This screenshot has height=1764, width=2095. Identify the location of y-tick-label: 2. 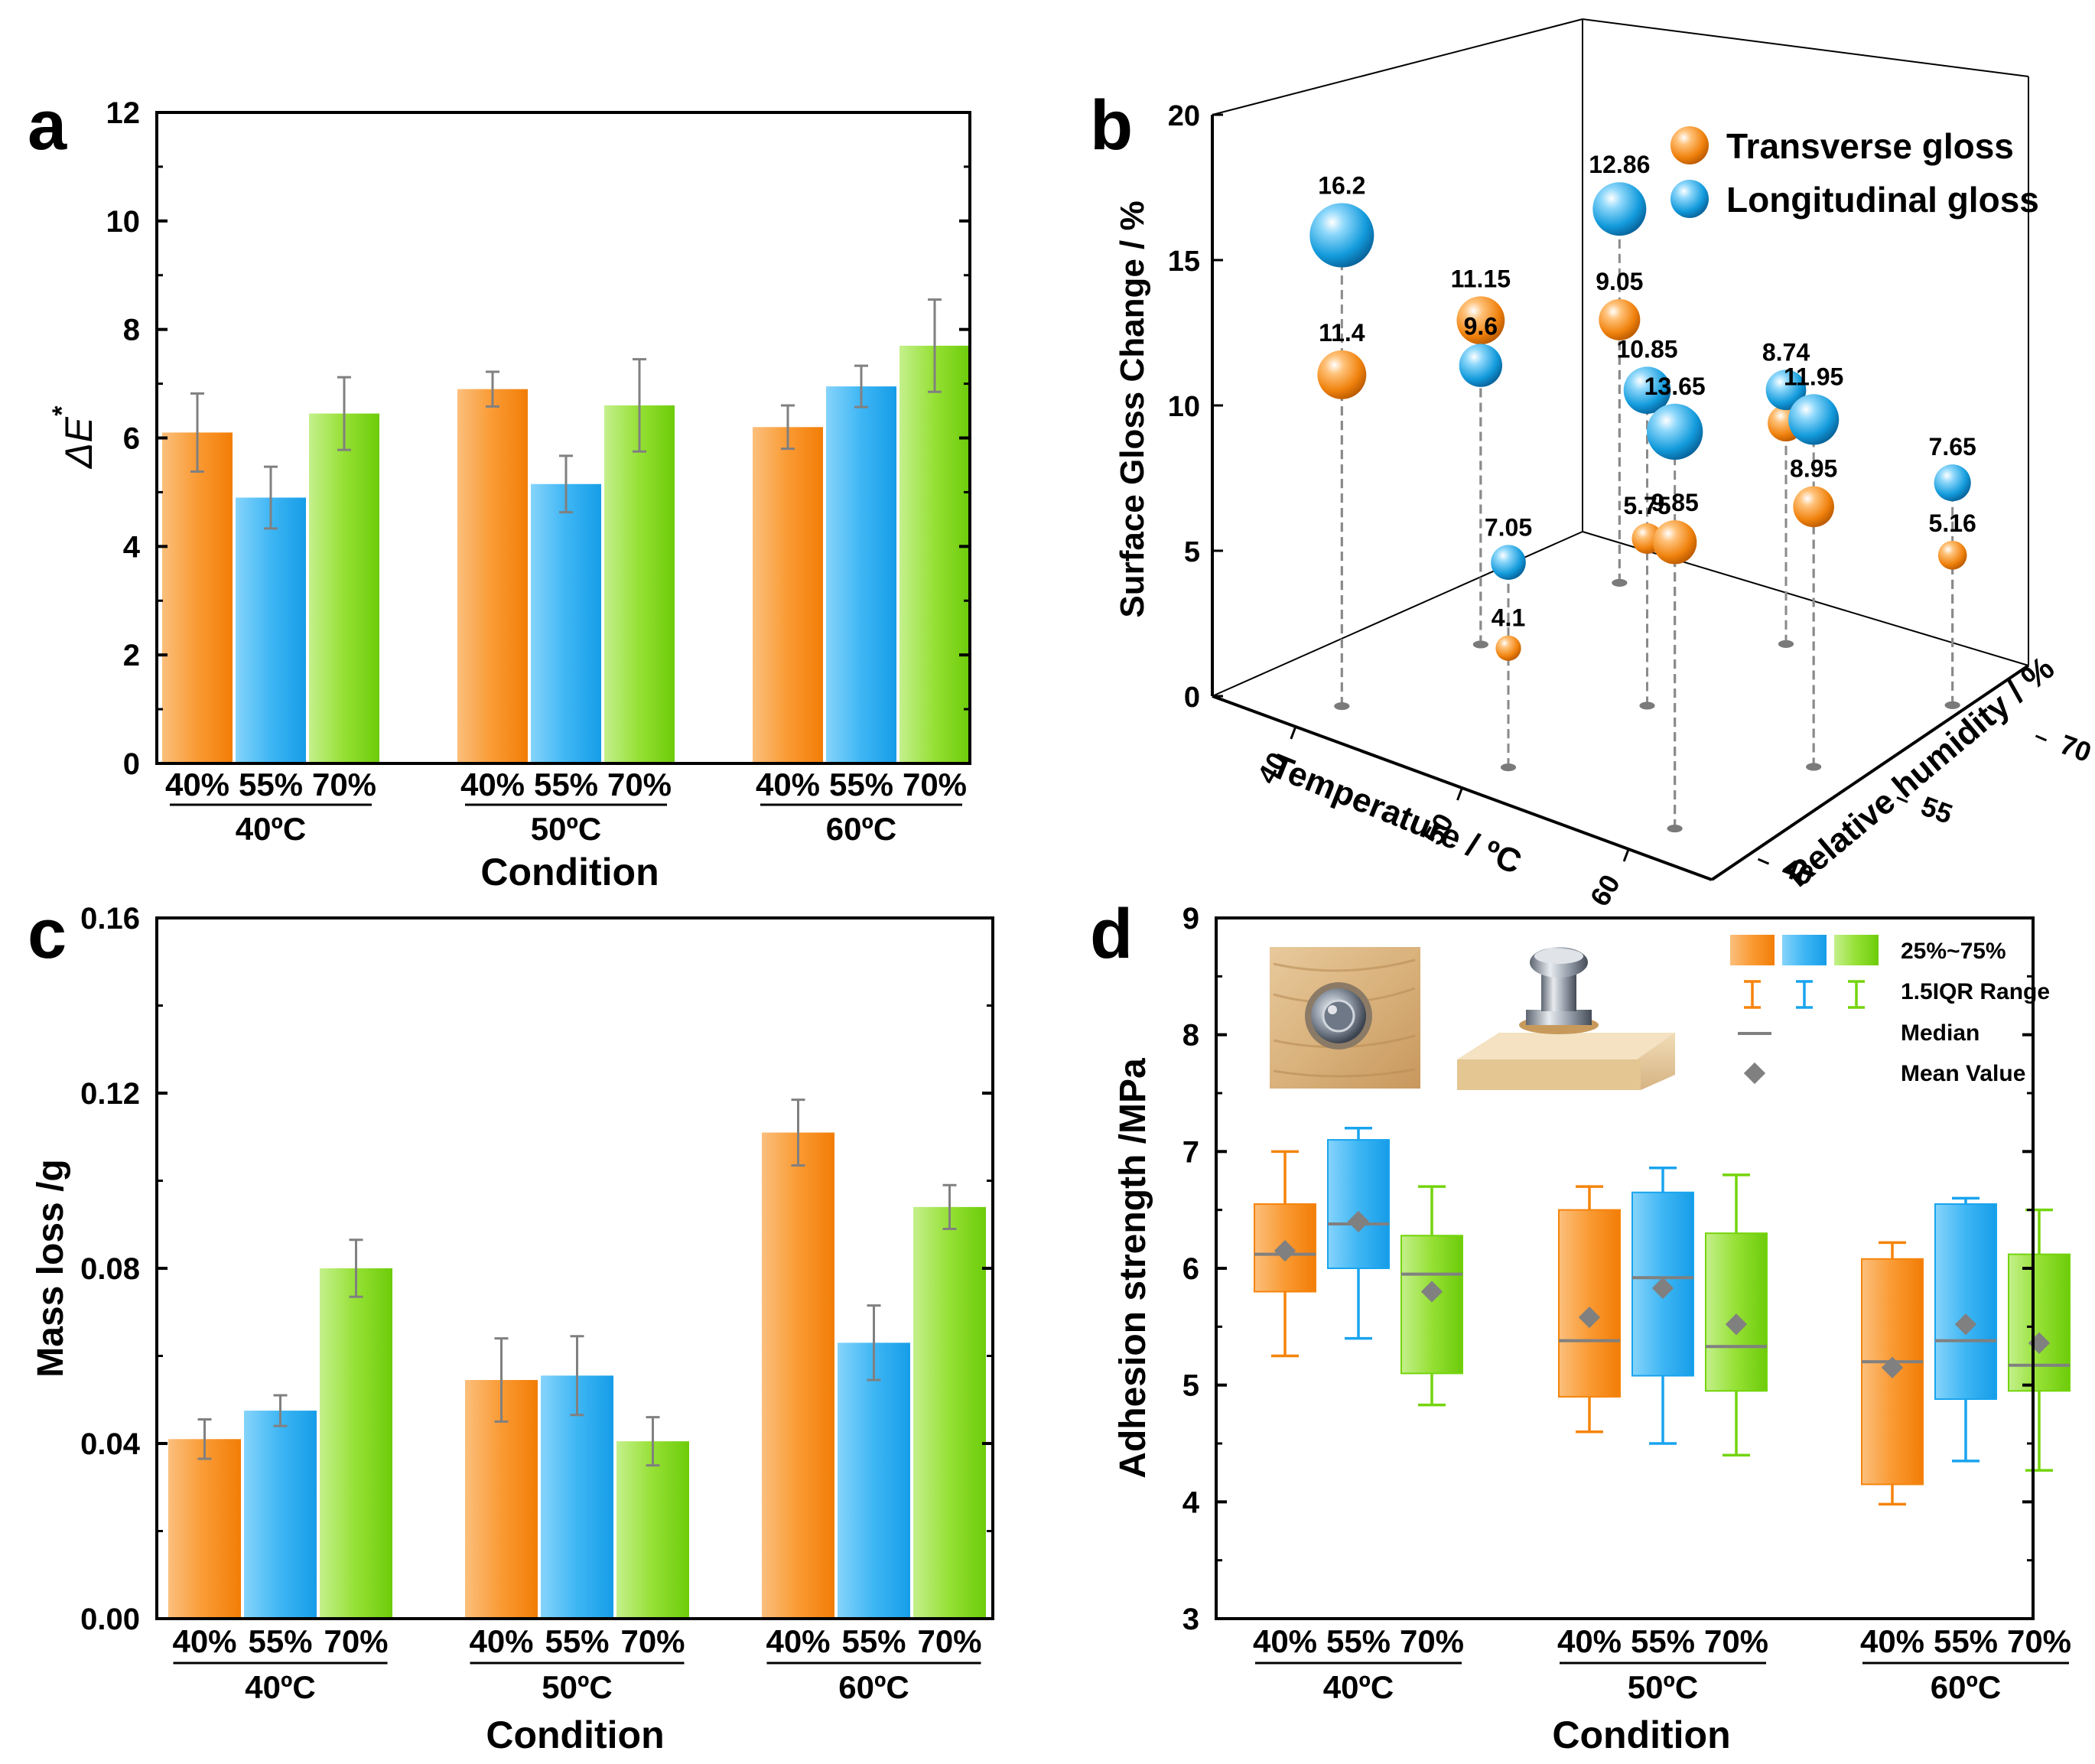
(132, 656).